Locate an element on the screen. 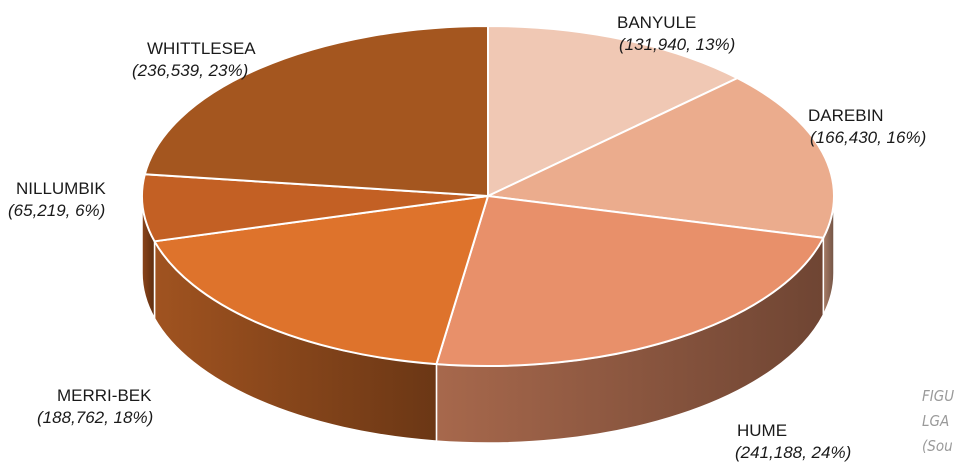  label-value: (236,539, 23%) is located at coordinates (190, 70).